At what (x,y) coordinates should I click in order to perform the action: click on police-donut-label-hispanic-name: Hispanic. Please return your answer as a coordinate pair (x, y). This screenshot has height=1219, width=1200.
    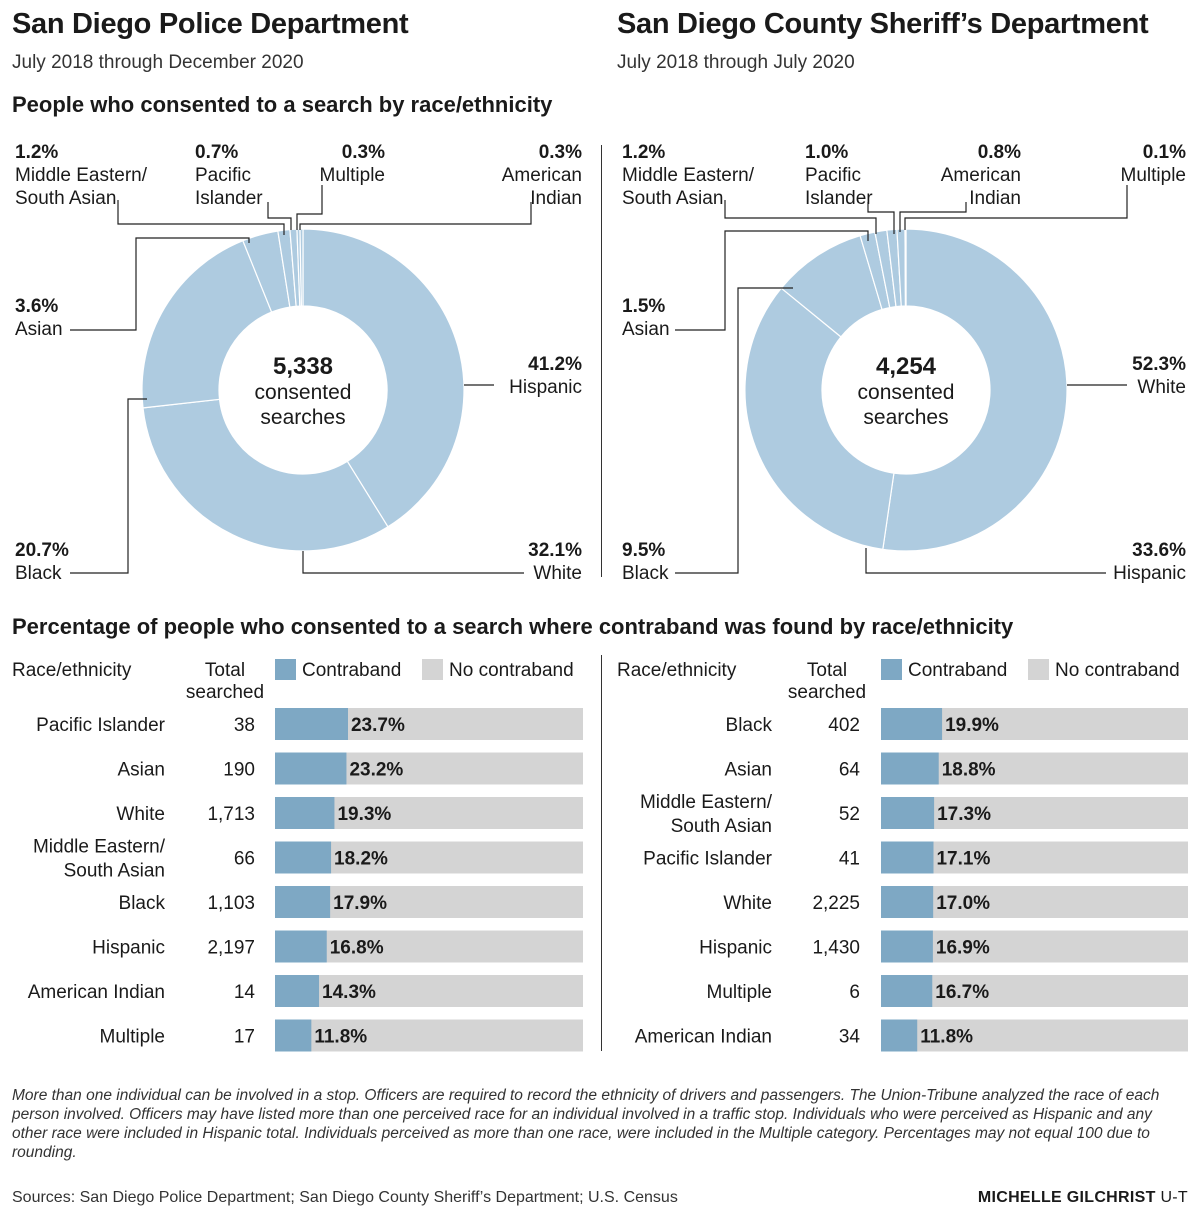
    Looking at the image, I should click on (545, 387).